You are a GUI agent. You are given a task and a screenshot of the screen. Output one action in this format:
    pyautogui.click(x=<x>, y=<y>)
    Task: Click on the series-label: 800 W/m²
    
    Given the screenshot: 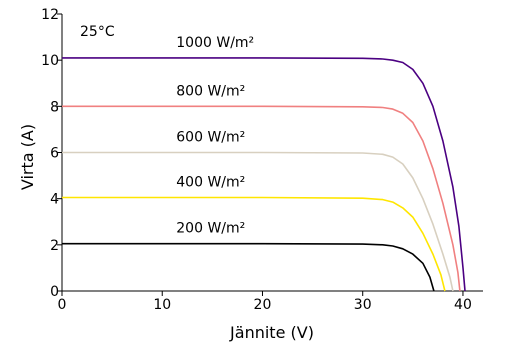 What is the action you would take?
    pyautogui.click(x=210, y=91)
    